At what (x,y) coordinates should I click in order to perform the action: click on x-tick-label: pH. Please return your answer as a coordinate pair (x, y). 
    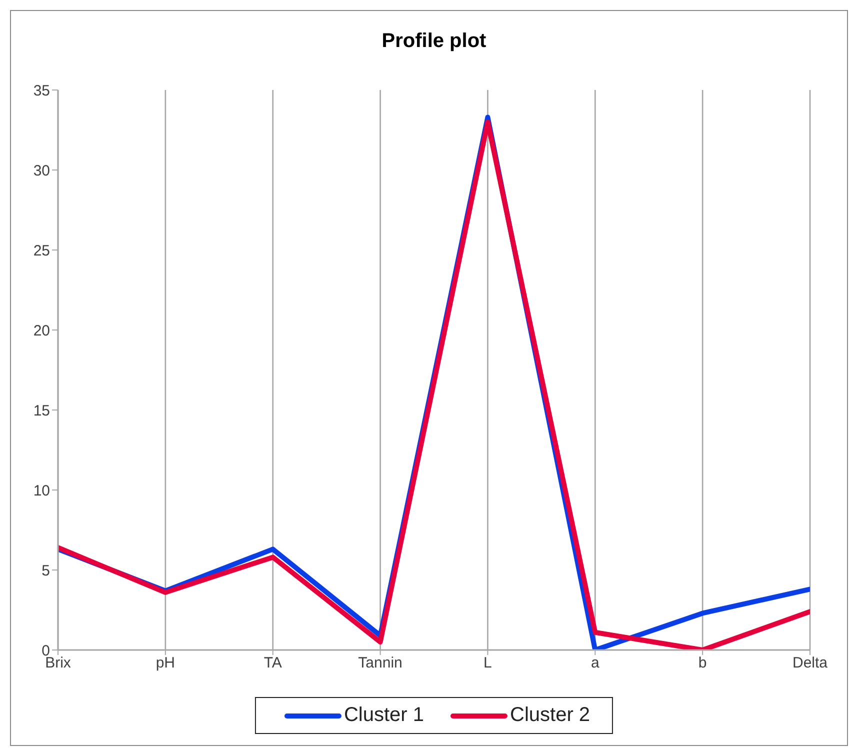
    Looking at the image, I should click on (166, 663).